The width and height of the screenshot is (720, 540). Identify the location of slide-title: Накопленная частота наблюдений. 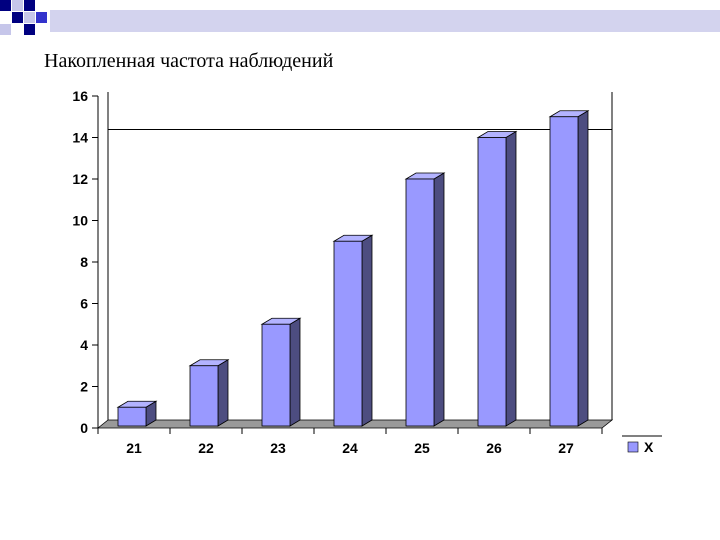
(189, 61).